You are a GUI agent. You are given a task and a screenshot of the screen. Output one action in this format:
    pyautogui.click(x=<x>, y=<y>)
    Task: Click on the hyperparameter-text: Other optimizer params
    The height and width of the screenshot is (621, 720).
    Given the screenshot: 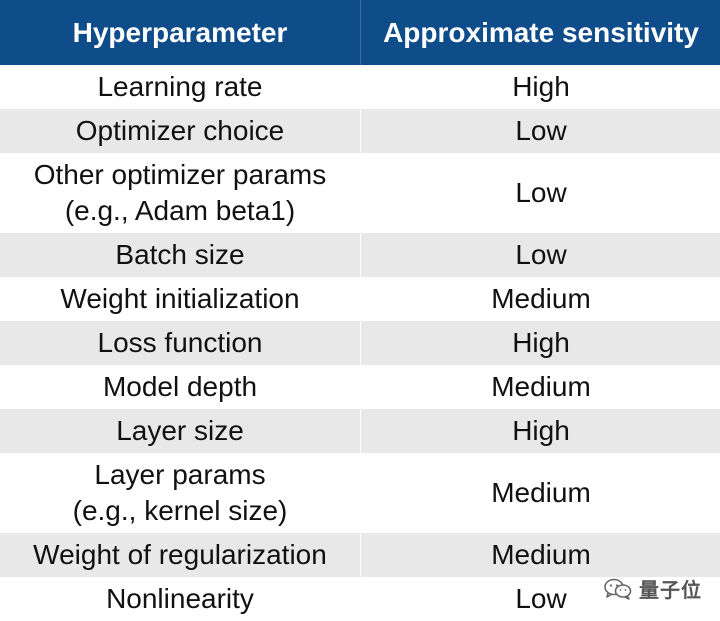 What is the action you would take?
    pyautogui.click(x=180, y=175)
    